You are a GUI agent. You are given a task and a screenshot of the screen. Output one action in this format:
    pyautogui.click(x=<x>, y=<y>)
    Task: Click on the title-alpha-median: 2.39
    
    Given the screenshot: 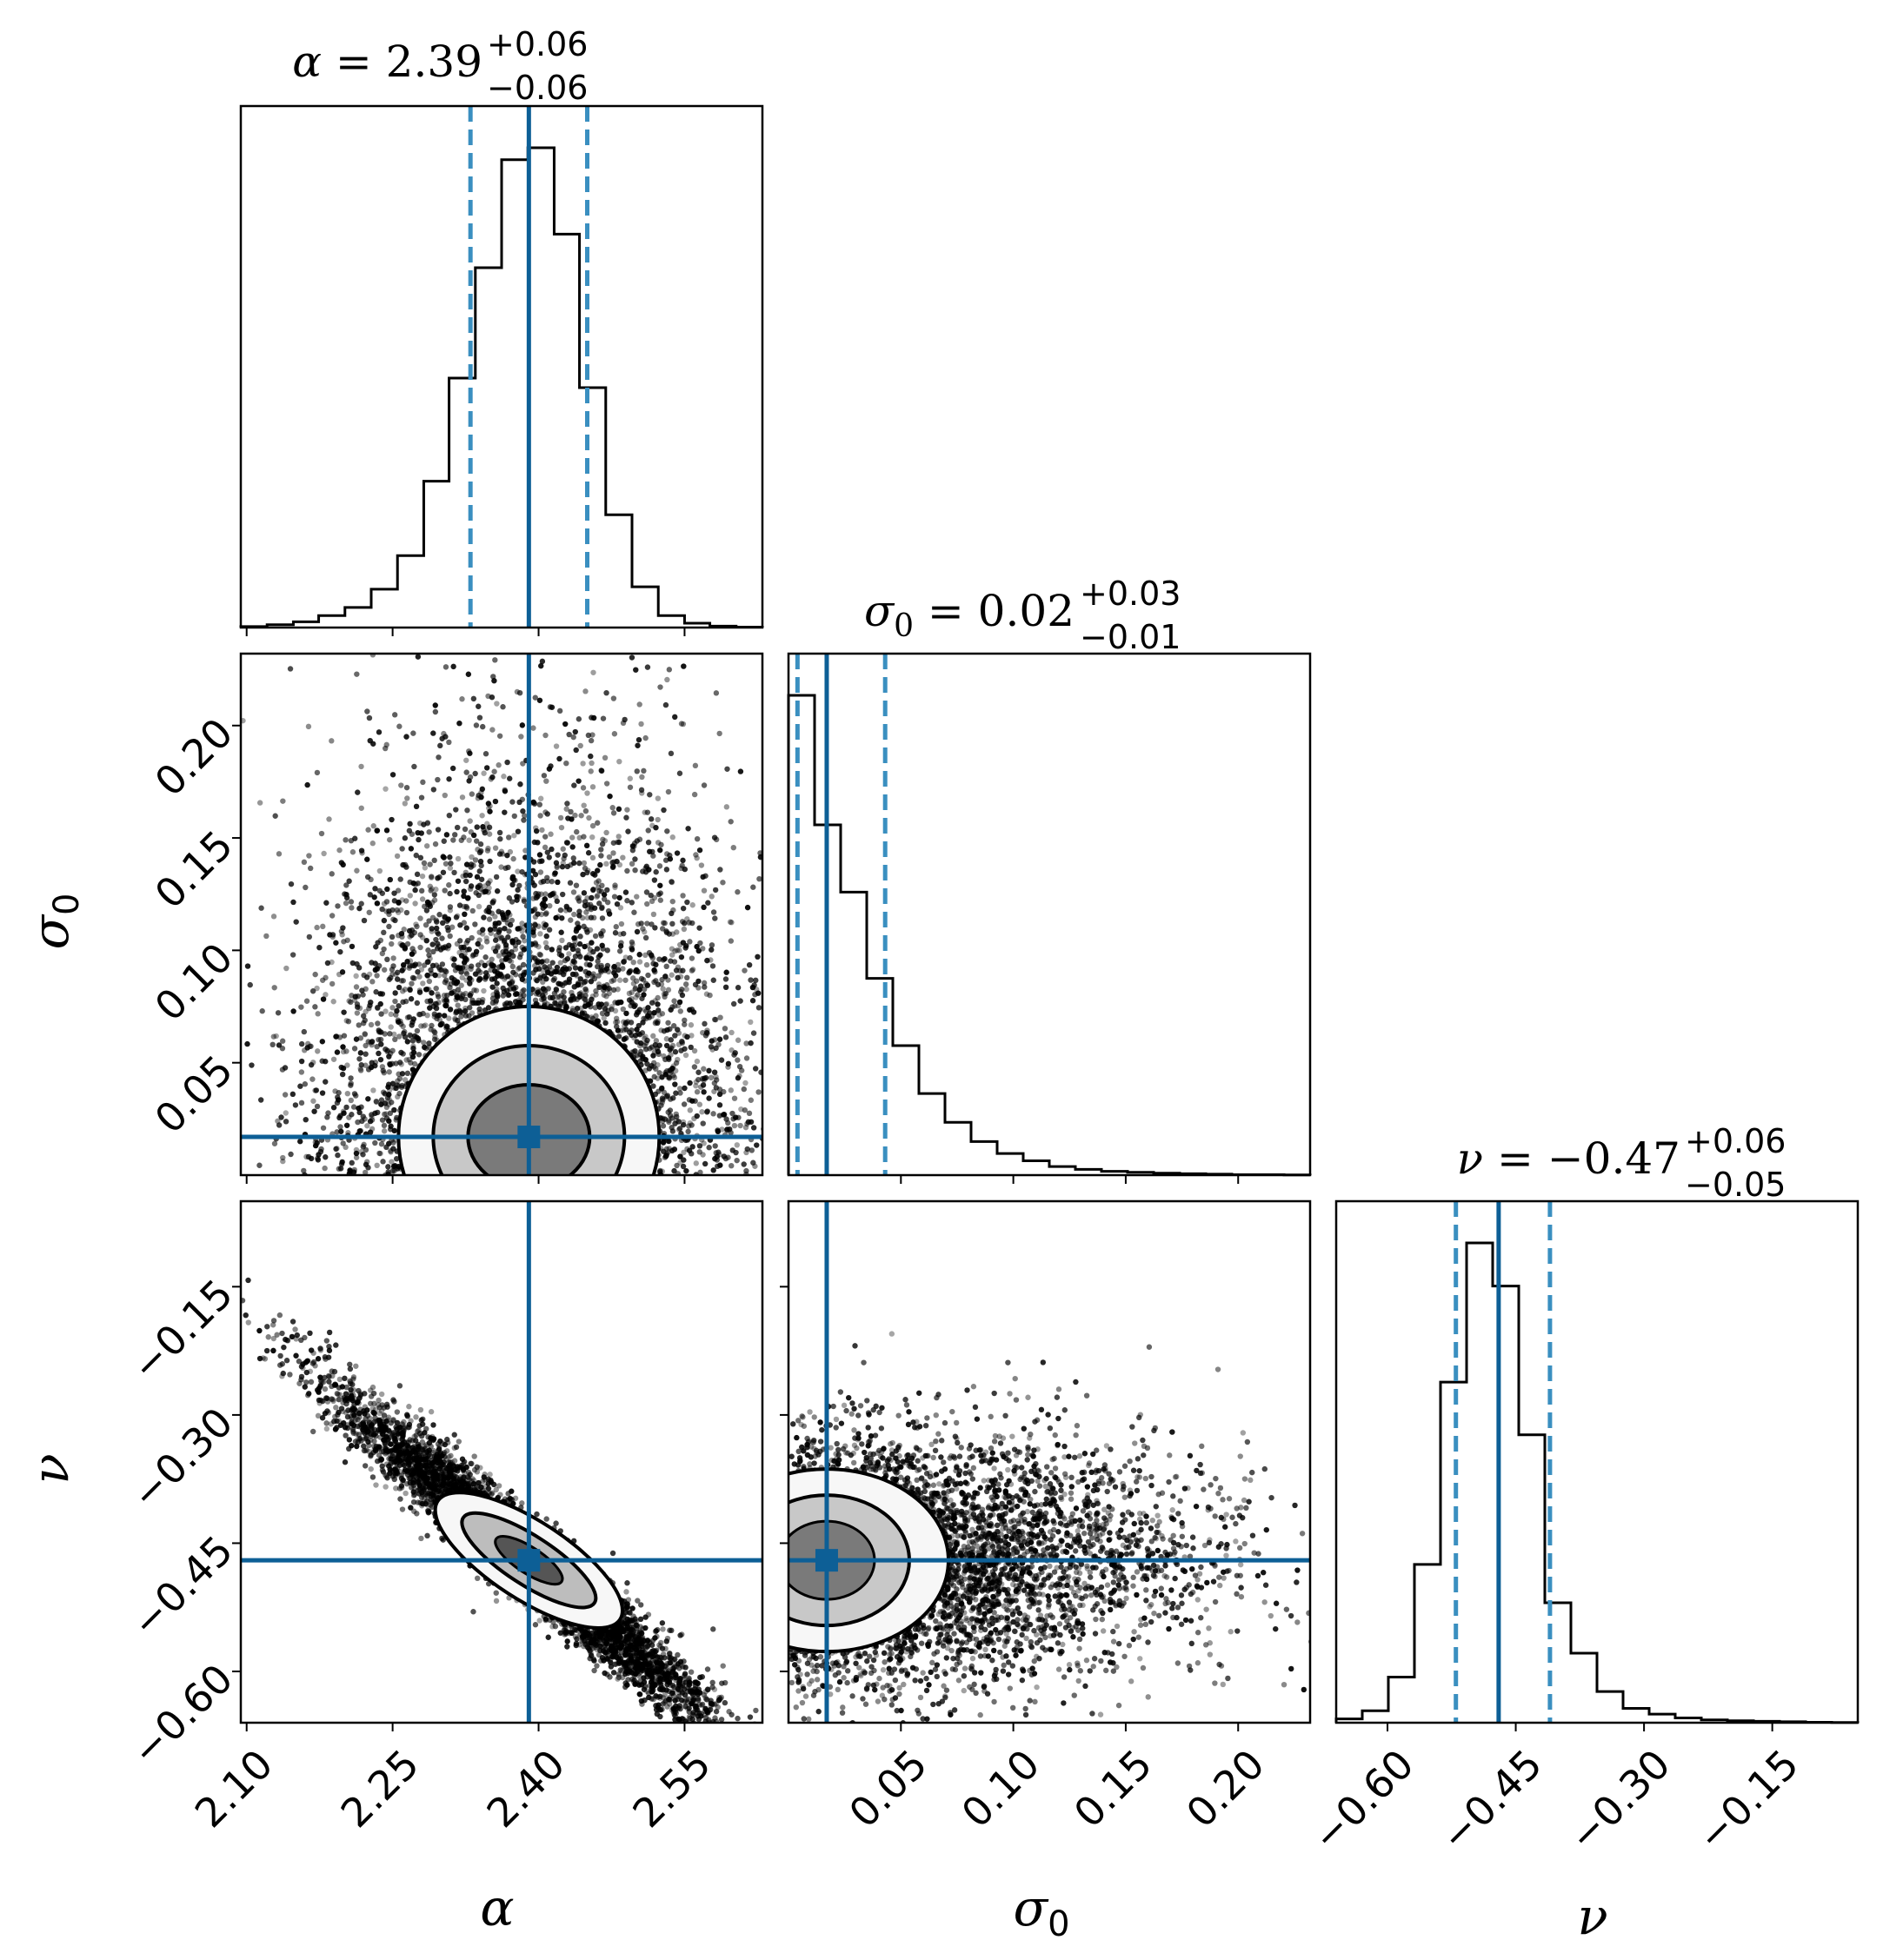 What is the action you would take?
    pyautogui.click(x=434, y=62)
    